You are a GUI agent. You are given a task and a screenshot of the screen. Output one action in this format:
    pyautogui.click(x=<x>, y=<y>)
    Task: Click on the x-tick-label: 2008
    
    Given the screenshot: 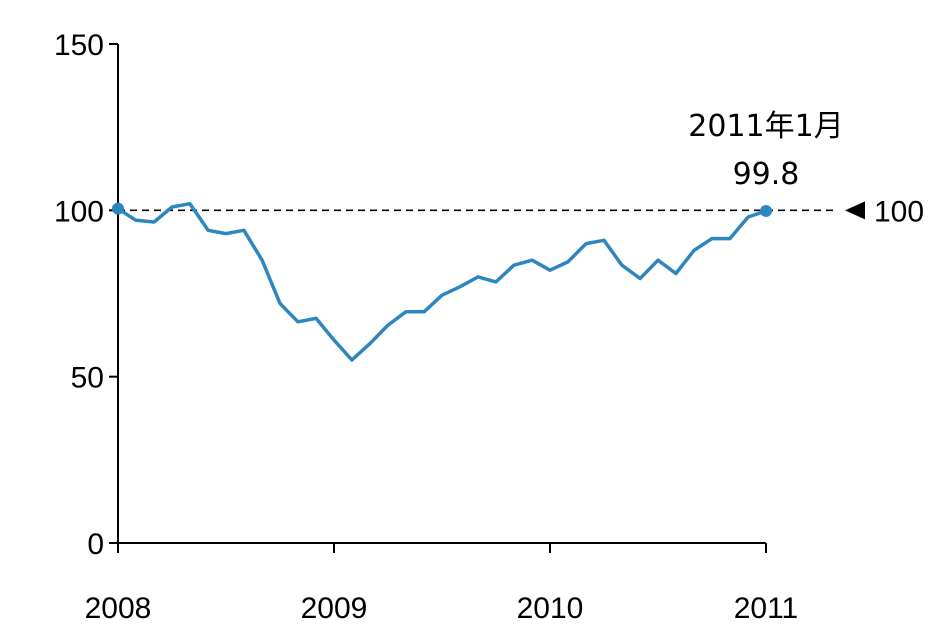 What is the action you would take?
    pyautogui.click(x=118, y=608)
    